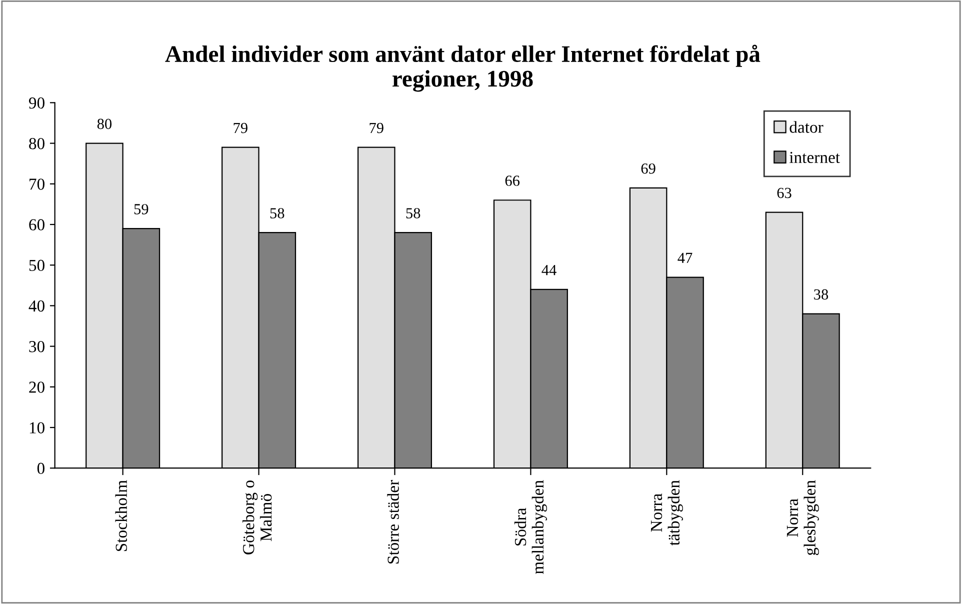 The height and width of the screenshot is (604, 962). What do you see at coordinates (37, 428) in the screenshot?
I see `y-tick-label: 10` at bounding box center [37, 428].